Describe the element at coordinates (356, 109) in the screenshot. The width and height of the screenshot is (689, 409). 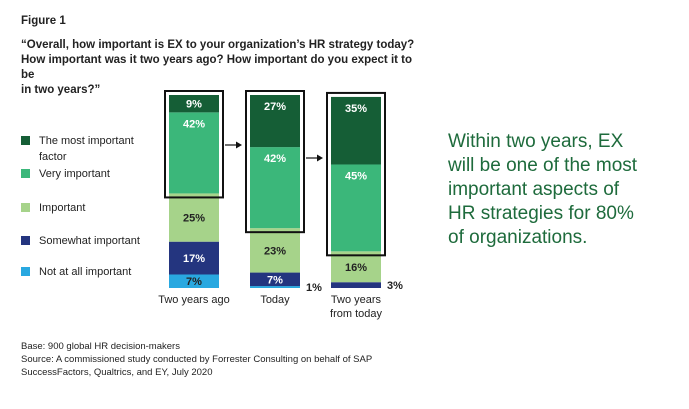
I see `data-label: 35%` at that location.